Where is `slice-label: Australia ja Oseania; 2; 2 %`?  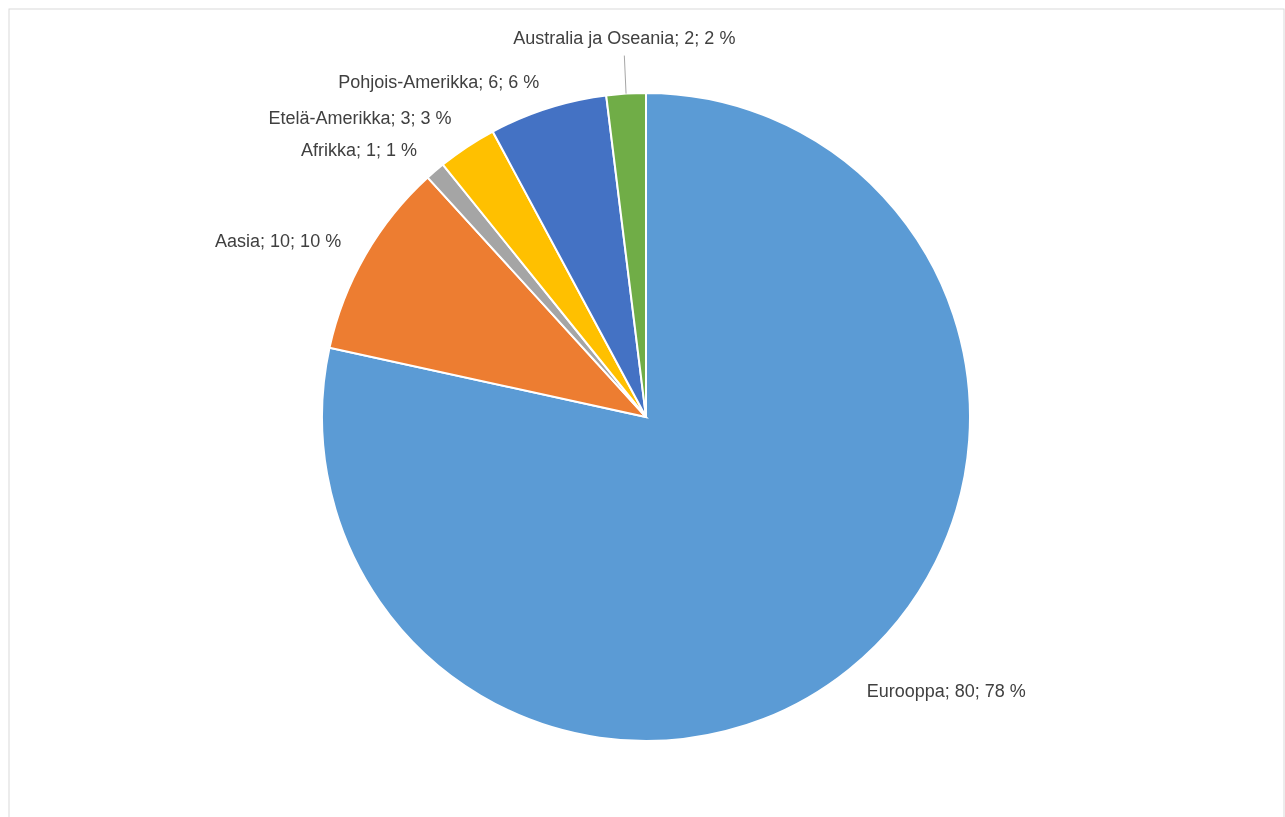 slice-label: Australia ja Oseania; 2; 2 % is located at coordinates (624, 37).